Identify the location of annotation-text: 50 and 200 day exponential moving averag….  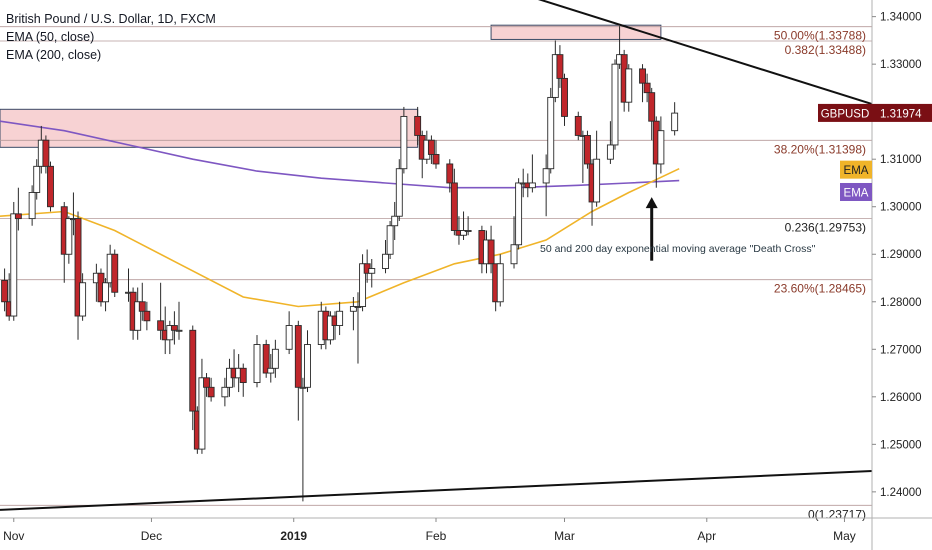
(678, 249).